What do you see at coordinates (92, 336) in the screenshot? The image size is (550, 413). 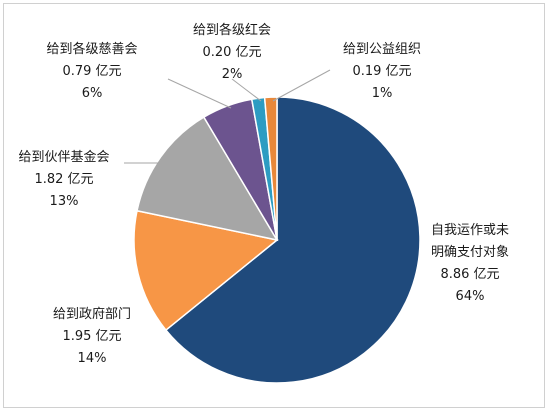 I see `slice-data-label: 给到政府部门 1.95 亿元 14%` at bounding box center [92, 336].